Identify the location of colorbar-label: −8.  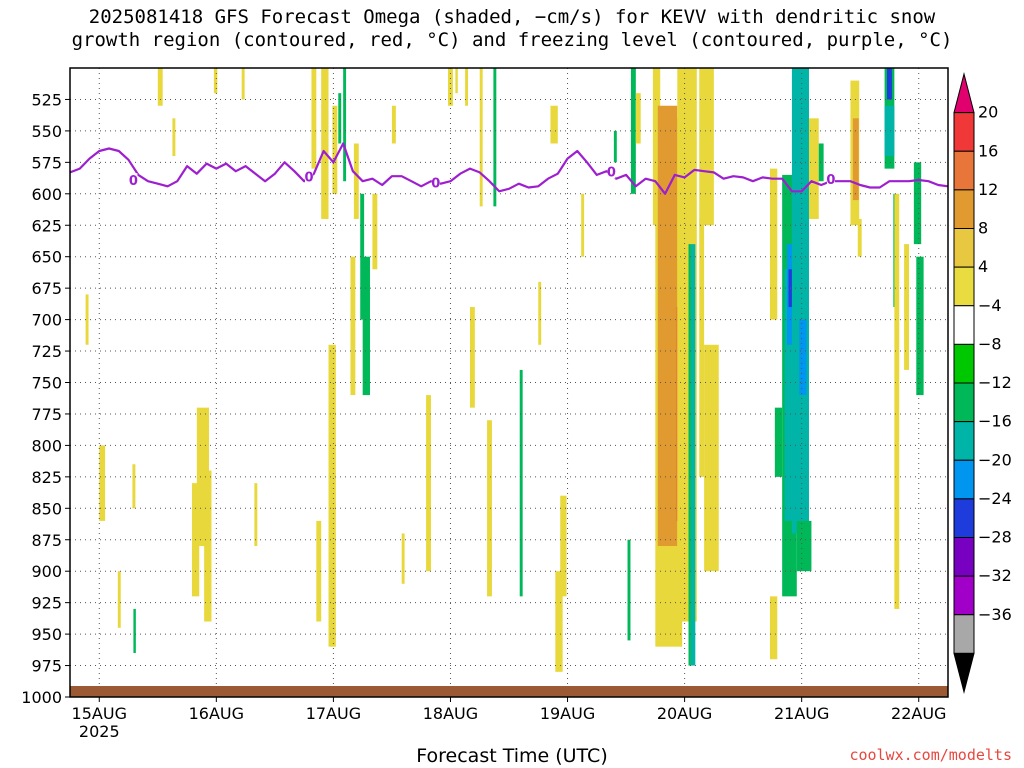
(990, 343).